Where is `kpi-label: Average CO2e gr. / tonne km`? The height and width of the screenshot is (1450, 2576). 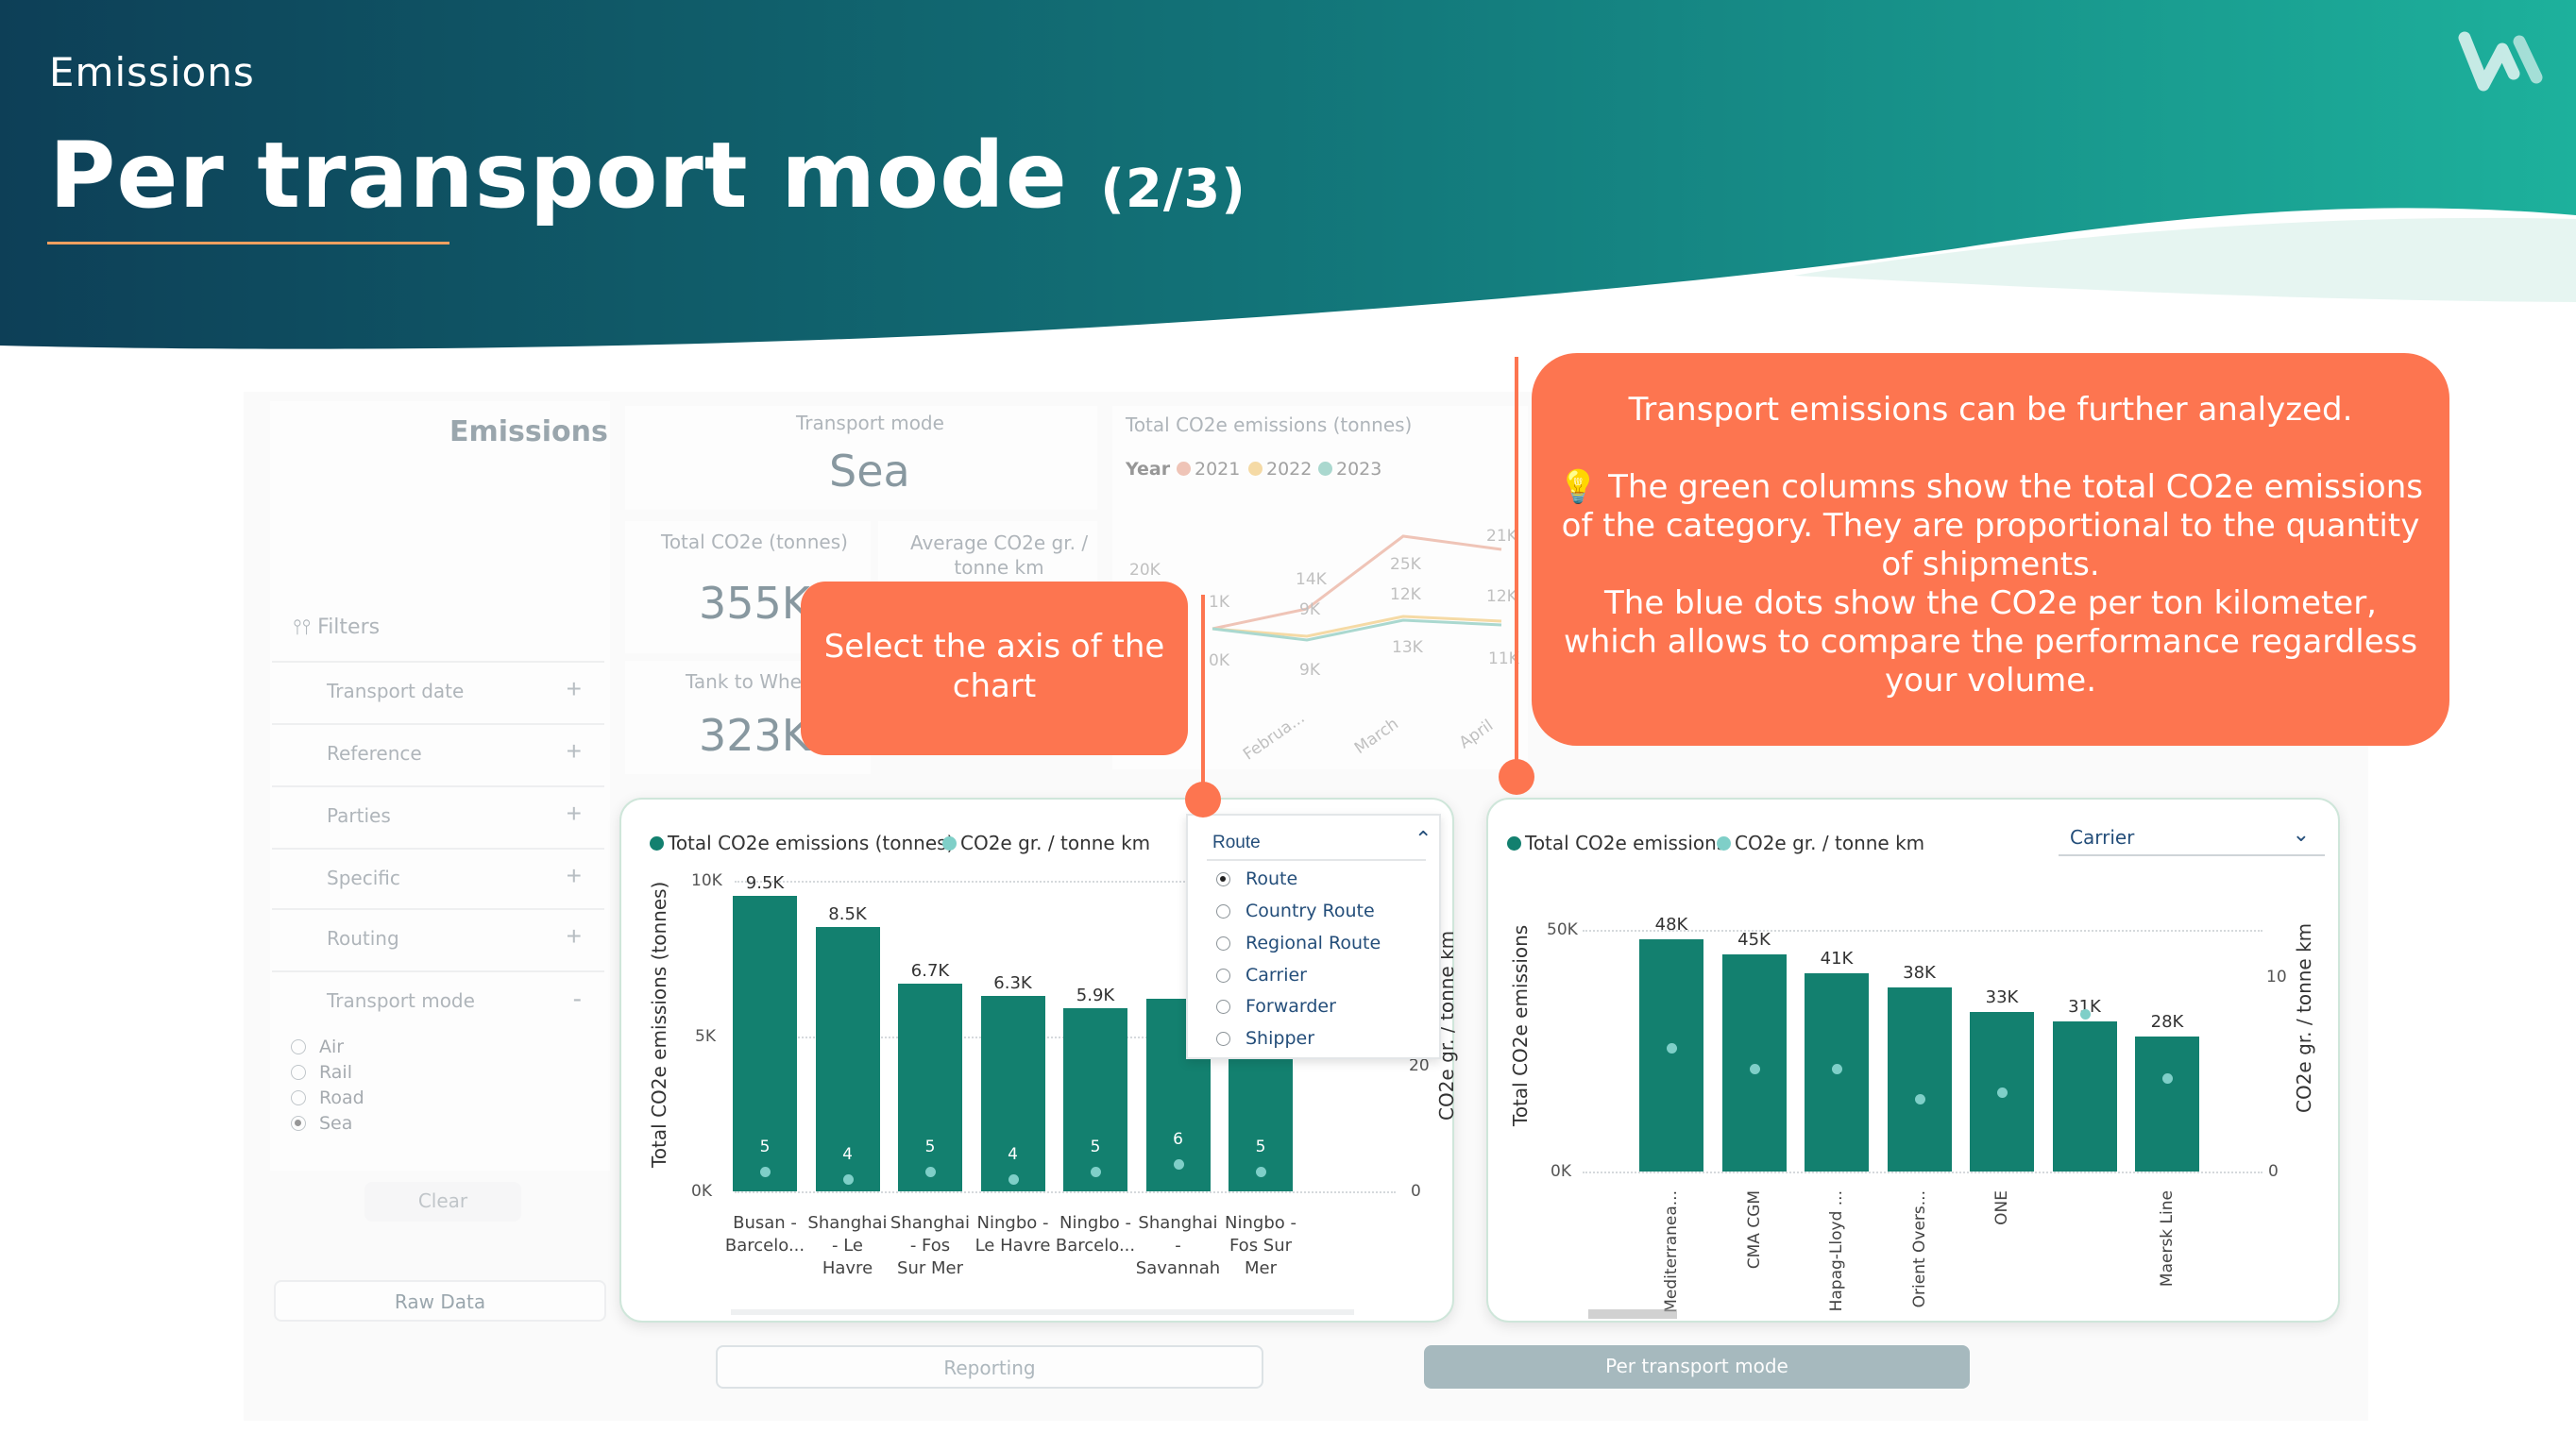 kpi-label: Average CO2e gr. / tonne km is located at coordinates (999, 555).